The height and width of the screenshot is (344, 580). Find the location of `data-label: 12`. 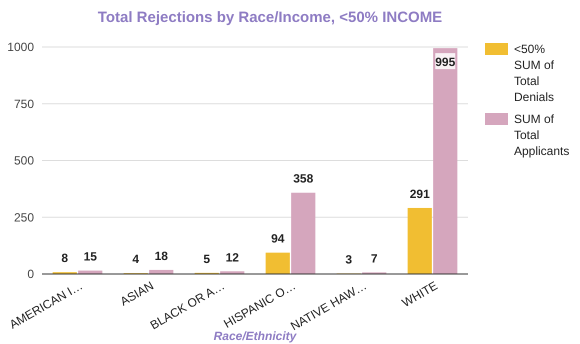

data-label: 12 is located at coordinates (233, 257).